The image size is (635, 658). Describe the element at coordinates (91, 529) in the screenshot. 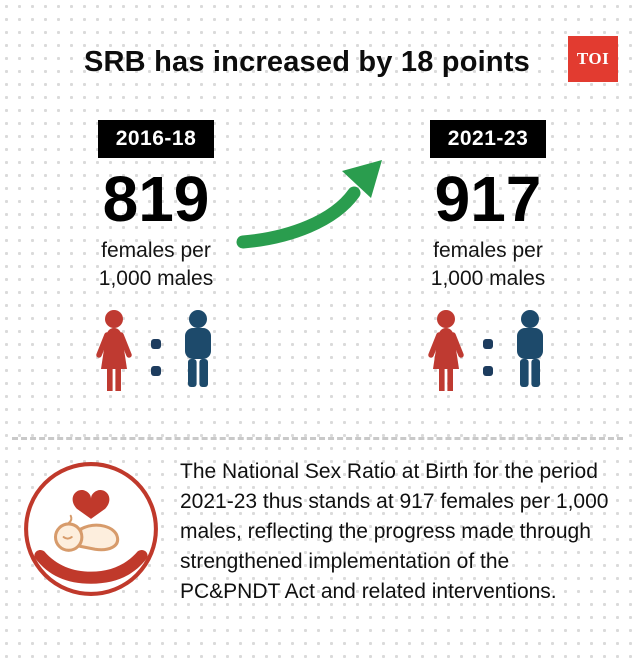

I see `baby-in-hands-icon` at that location.